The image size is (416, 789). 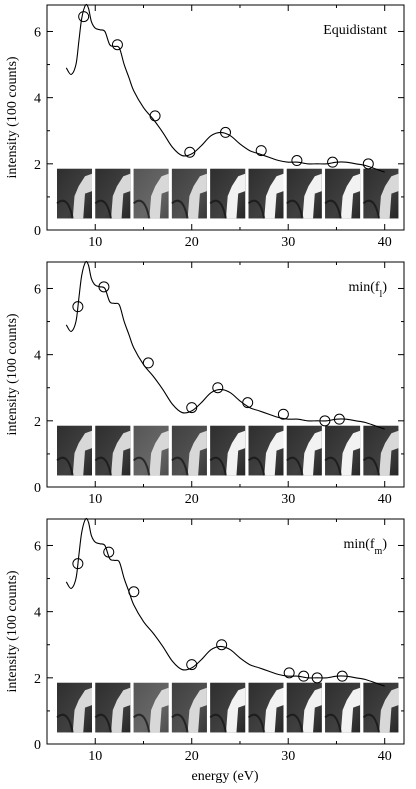 What do you see at coordinates (365, 547) in the screenshot?
I see `panel-annotation: min(fm)` at bounding box center [365, 547].